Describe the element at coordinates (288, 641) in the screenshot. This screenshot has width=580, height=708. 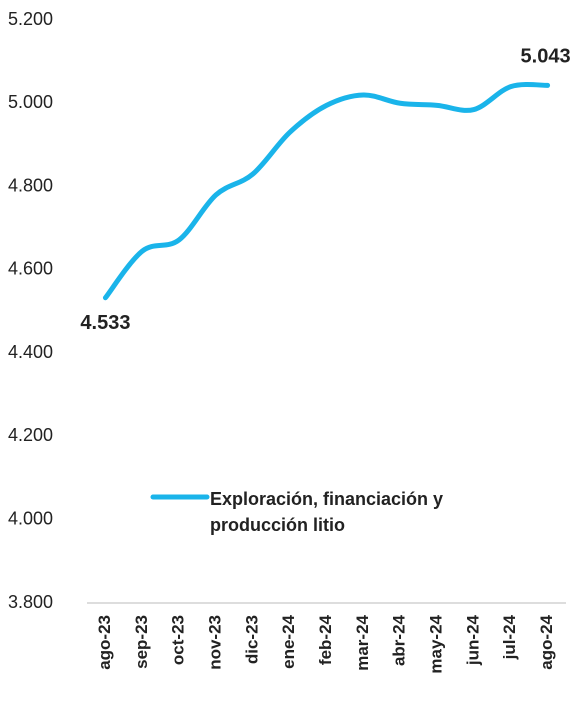
I see `x-tick-label: ene-24` at that location.